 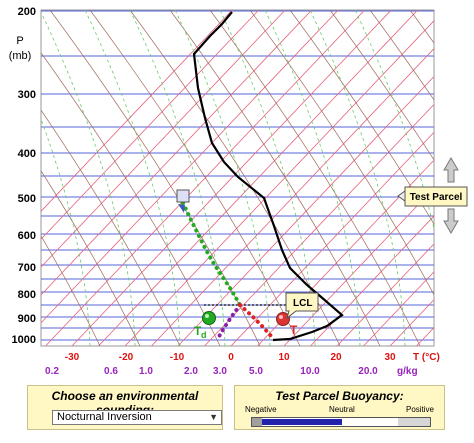 I want to click on temperature-label: T, so click(x=294, y=330).